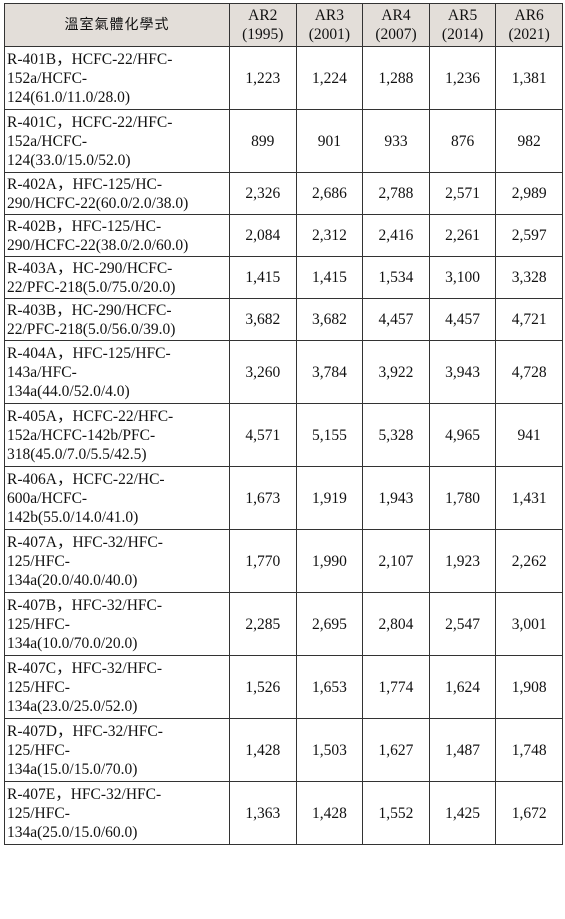 Image resolution: width=565 pixels, height=919 pixels. What do you see at coordinates (263, 750) in the screenshot?
I see `gwp-value-ar2: 1,428` at bounding box center [263, 750].